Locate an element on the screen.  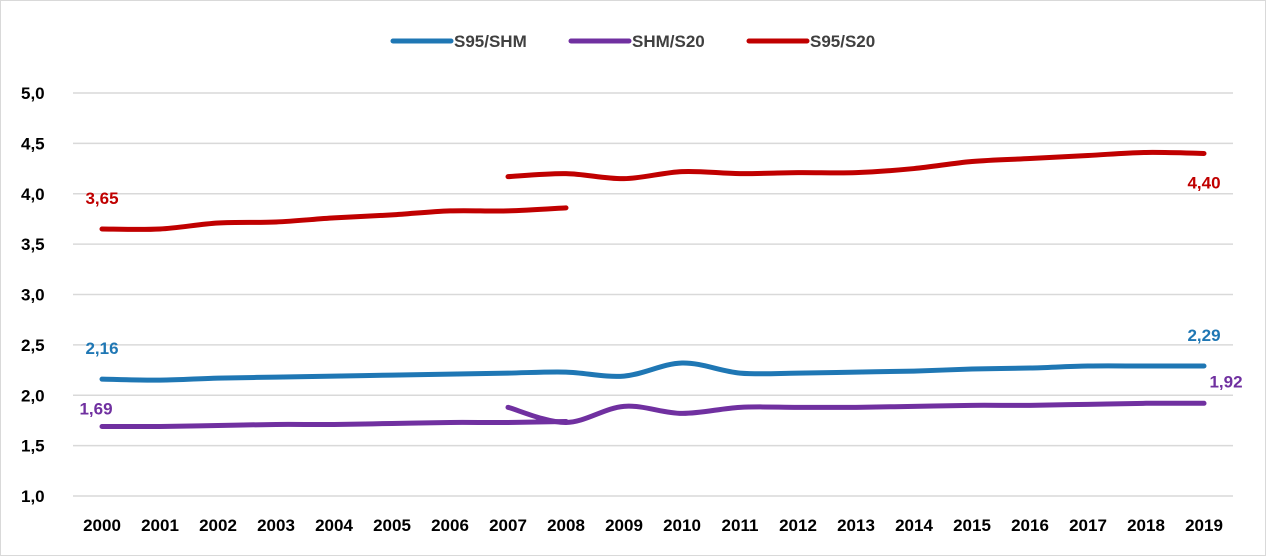
legend-label-s95-shm: S95/SHM is located at coordinates (490, 41).